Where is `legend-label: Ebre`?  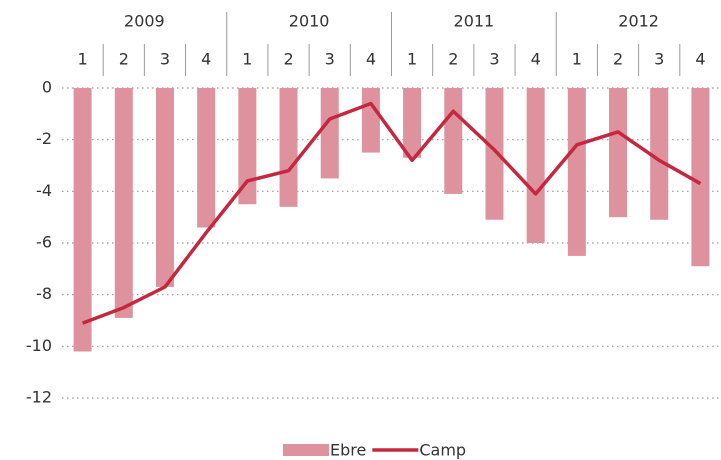
legend-label: Ebre is located at coordinates (348, 450).